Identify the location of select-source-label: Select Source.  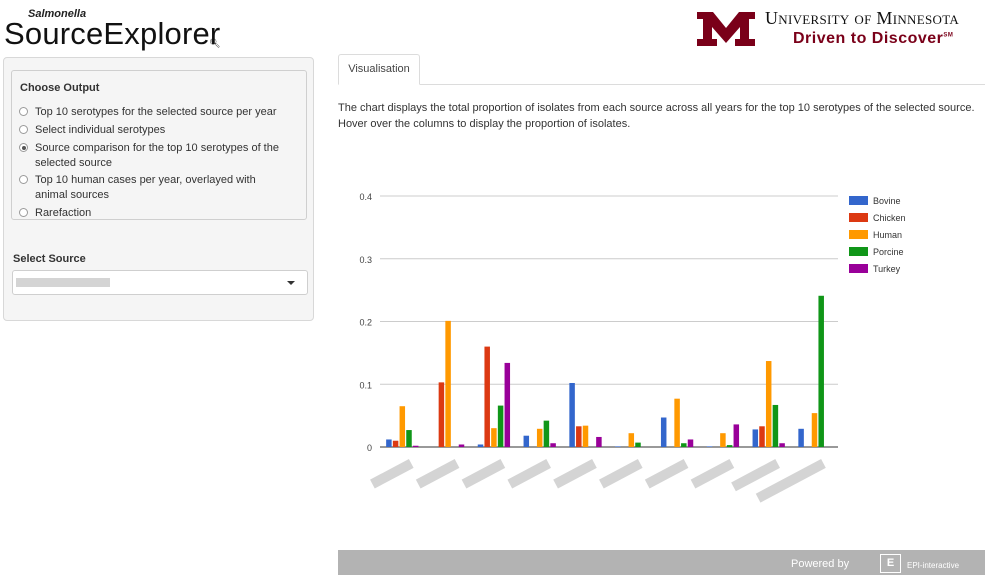
(49, 259).